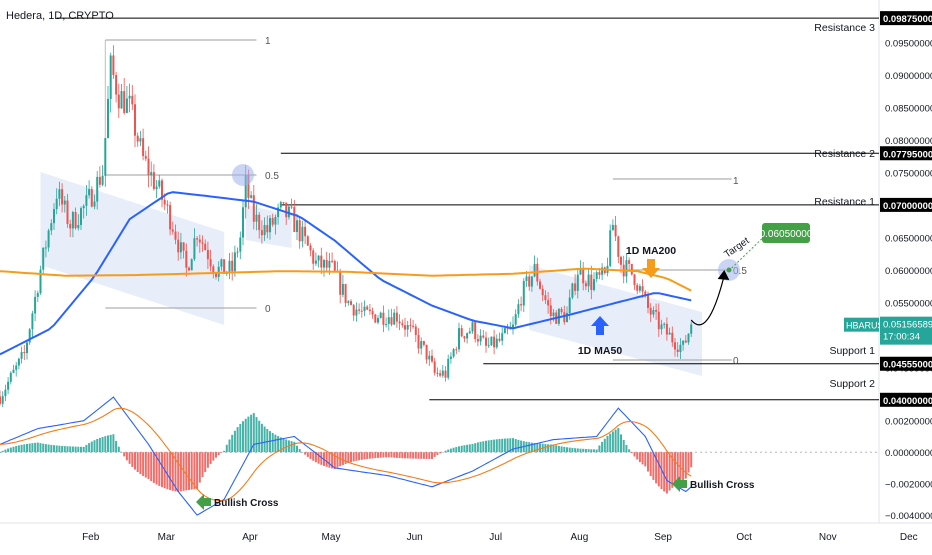 This screenshot has height=555, width=932. I want to click on ma200-label: 1D MA200, so click(651, 251).